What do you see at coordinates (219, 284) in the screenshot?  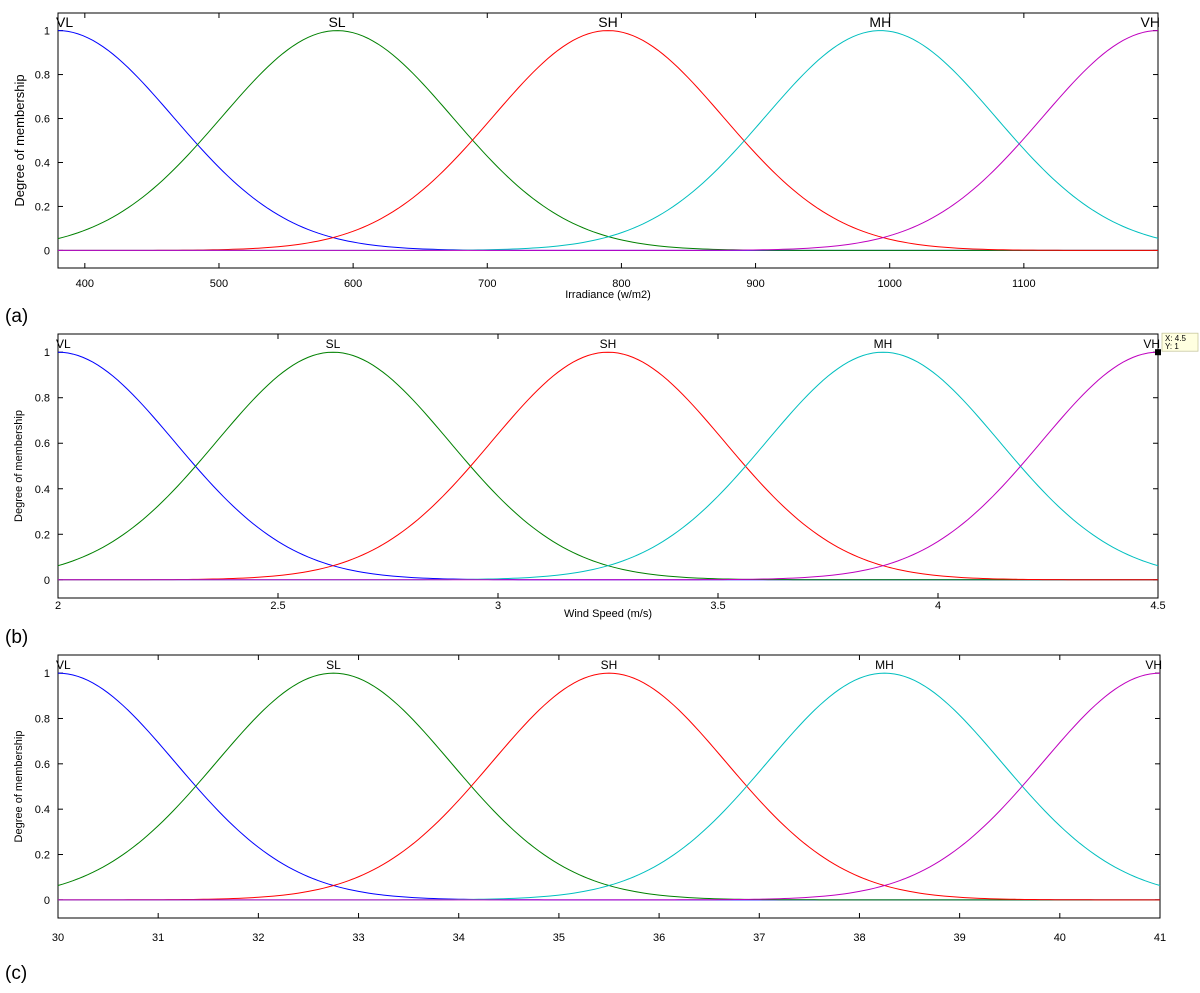 I see `x-tick-label: 500` at bounding box center [219, 284].